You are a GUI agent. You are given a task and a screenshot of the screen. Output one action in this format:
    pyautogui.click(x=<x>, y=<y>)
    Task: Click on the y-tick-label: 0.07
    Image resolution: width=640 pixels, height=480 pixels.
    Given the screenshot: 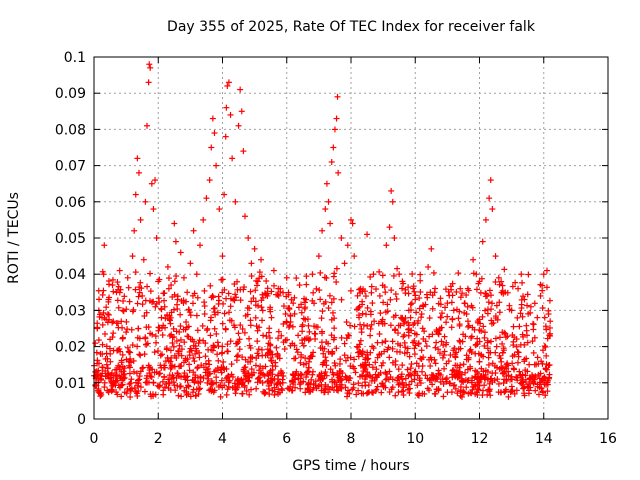 What is the action you would take?
    pyautogui.click(x=70, y=167)
    